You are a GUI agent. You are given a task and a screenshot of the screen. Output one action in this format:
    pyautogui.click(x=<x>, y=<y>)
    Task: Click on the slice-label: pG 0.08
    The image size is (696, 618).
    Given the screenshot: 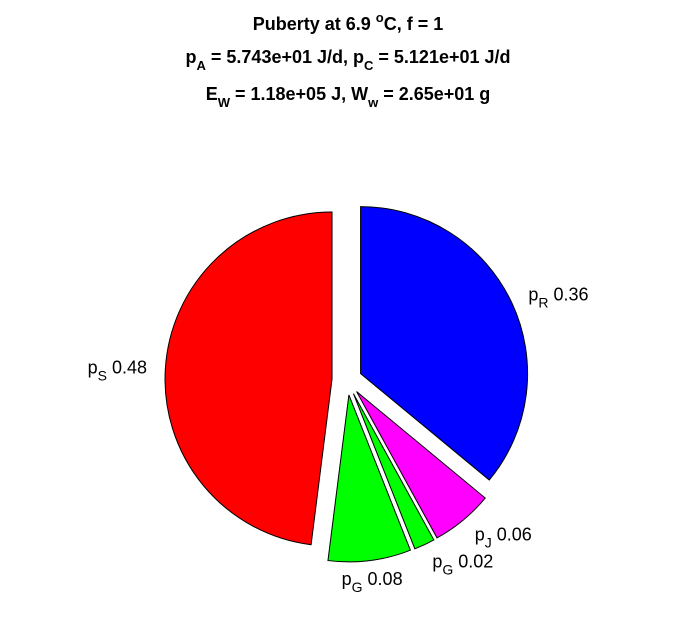 What is the action you would take?
    pyautogui.click(x=372, y=582)
    